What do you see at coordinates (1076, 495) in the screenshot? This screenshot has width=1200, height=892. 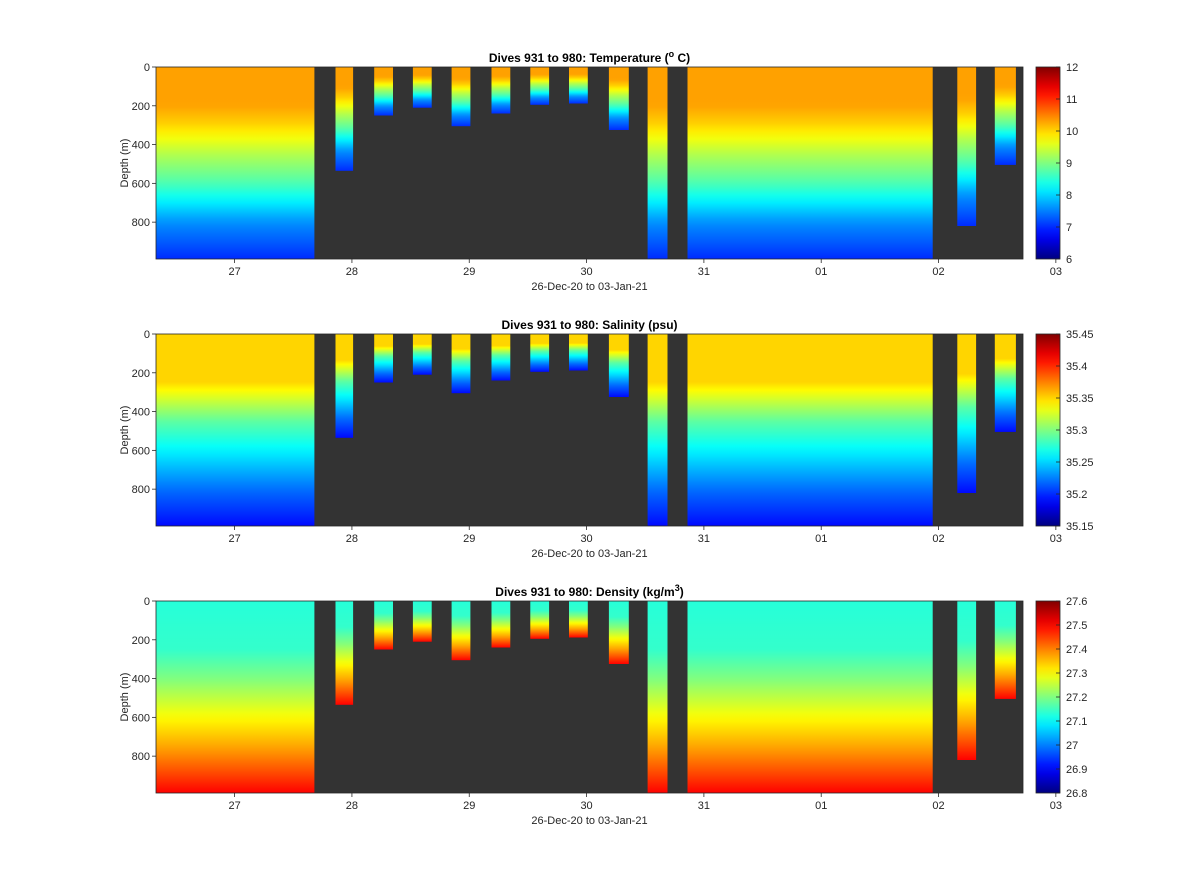 I see `colorbar-tick-label: 35.2` at bounding box center [1076, 495].